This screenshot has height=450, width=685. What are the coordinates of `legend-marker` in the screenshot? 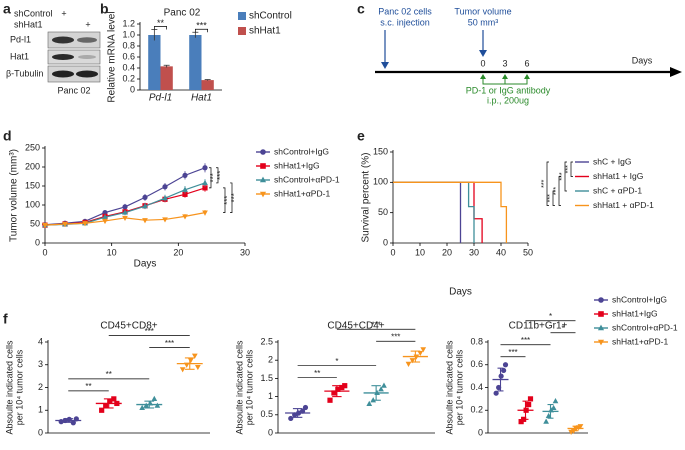 It's located at (263, 179).